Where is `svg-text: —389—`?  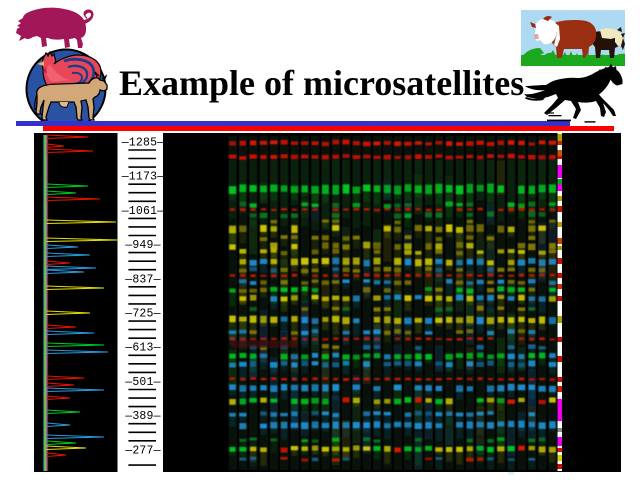
svg-text: —389— is located at coordinates (142, 416).